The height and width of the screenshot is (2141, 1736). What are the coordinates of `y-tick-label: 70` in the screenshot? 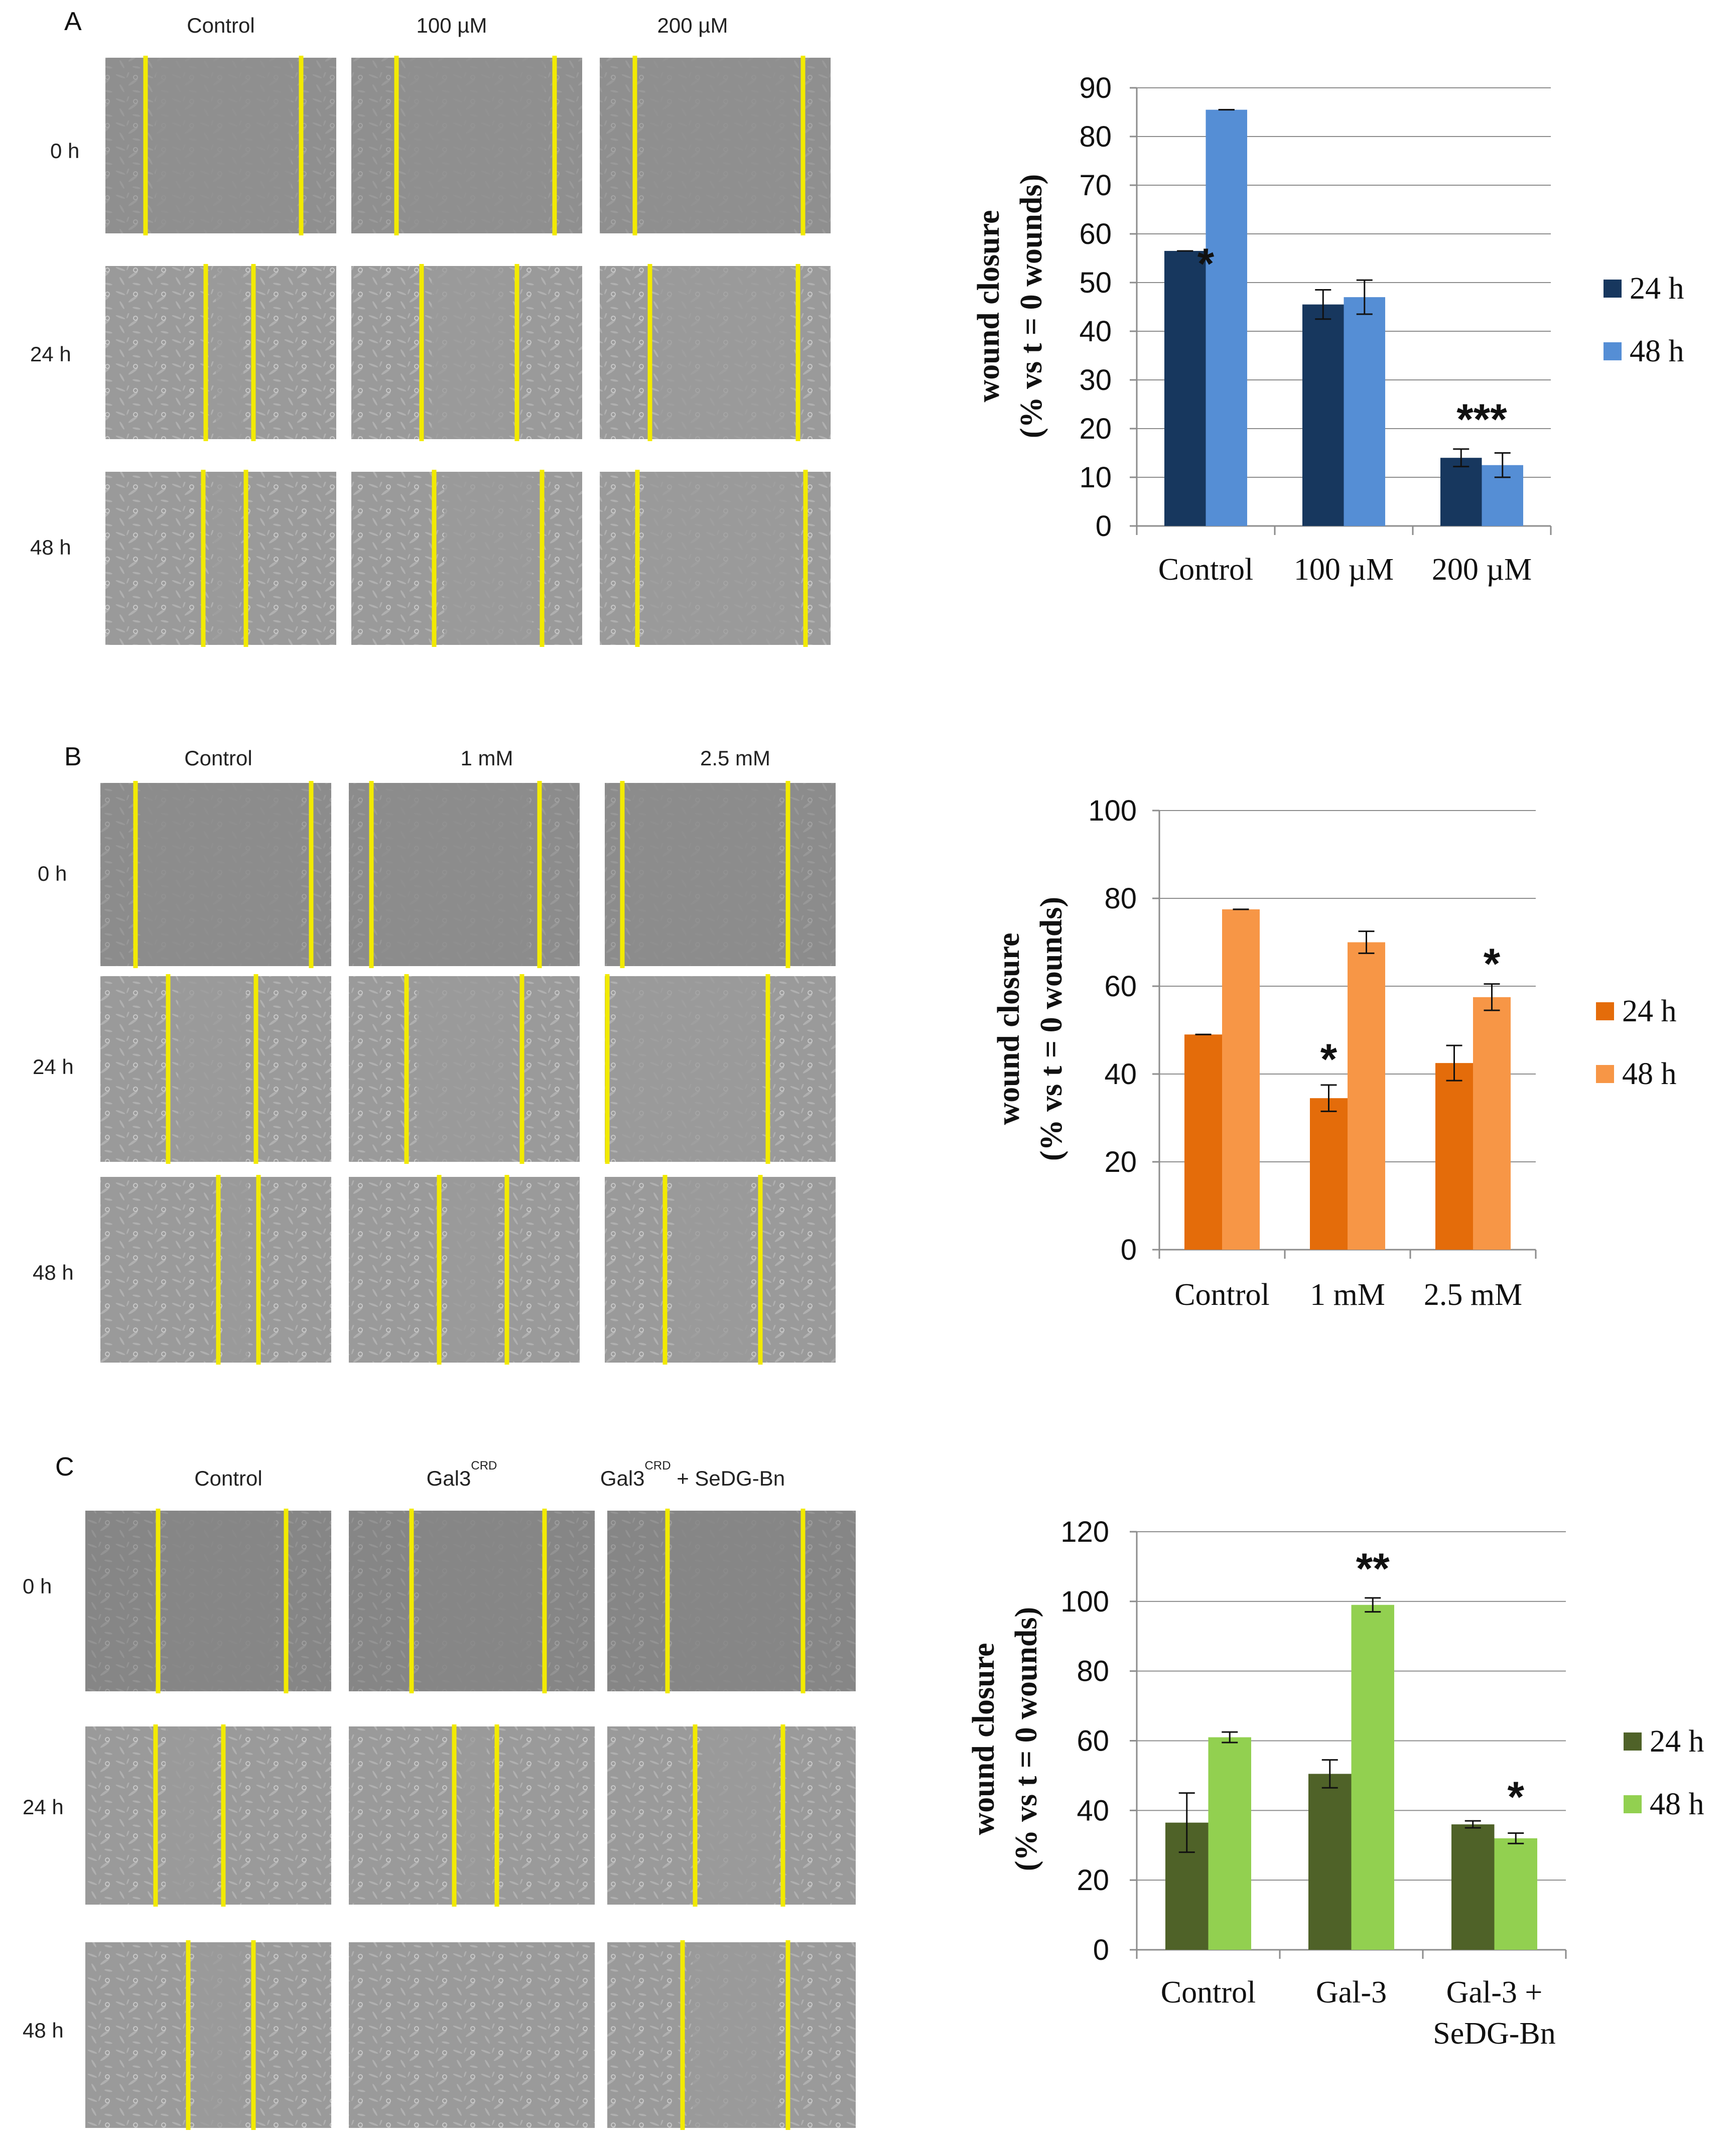 It's located at (1095, 185).